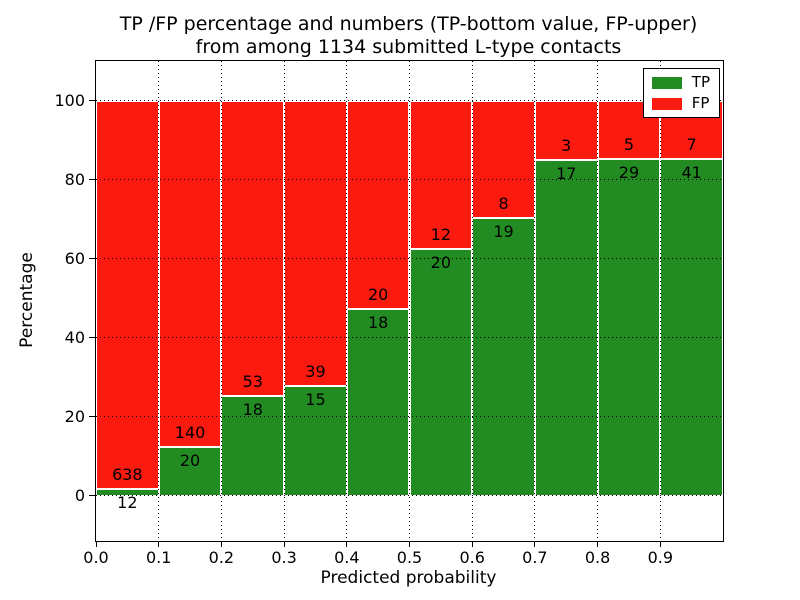  What do you see at coordinates (69, 100) in the screenshot?
I see `y-tick-label: 100` at bounding box center [69, 100].